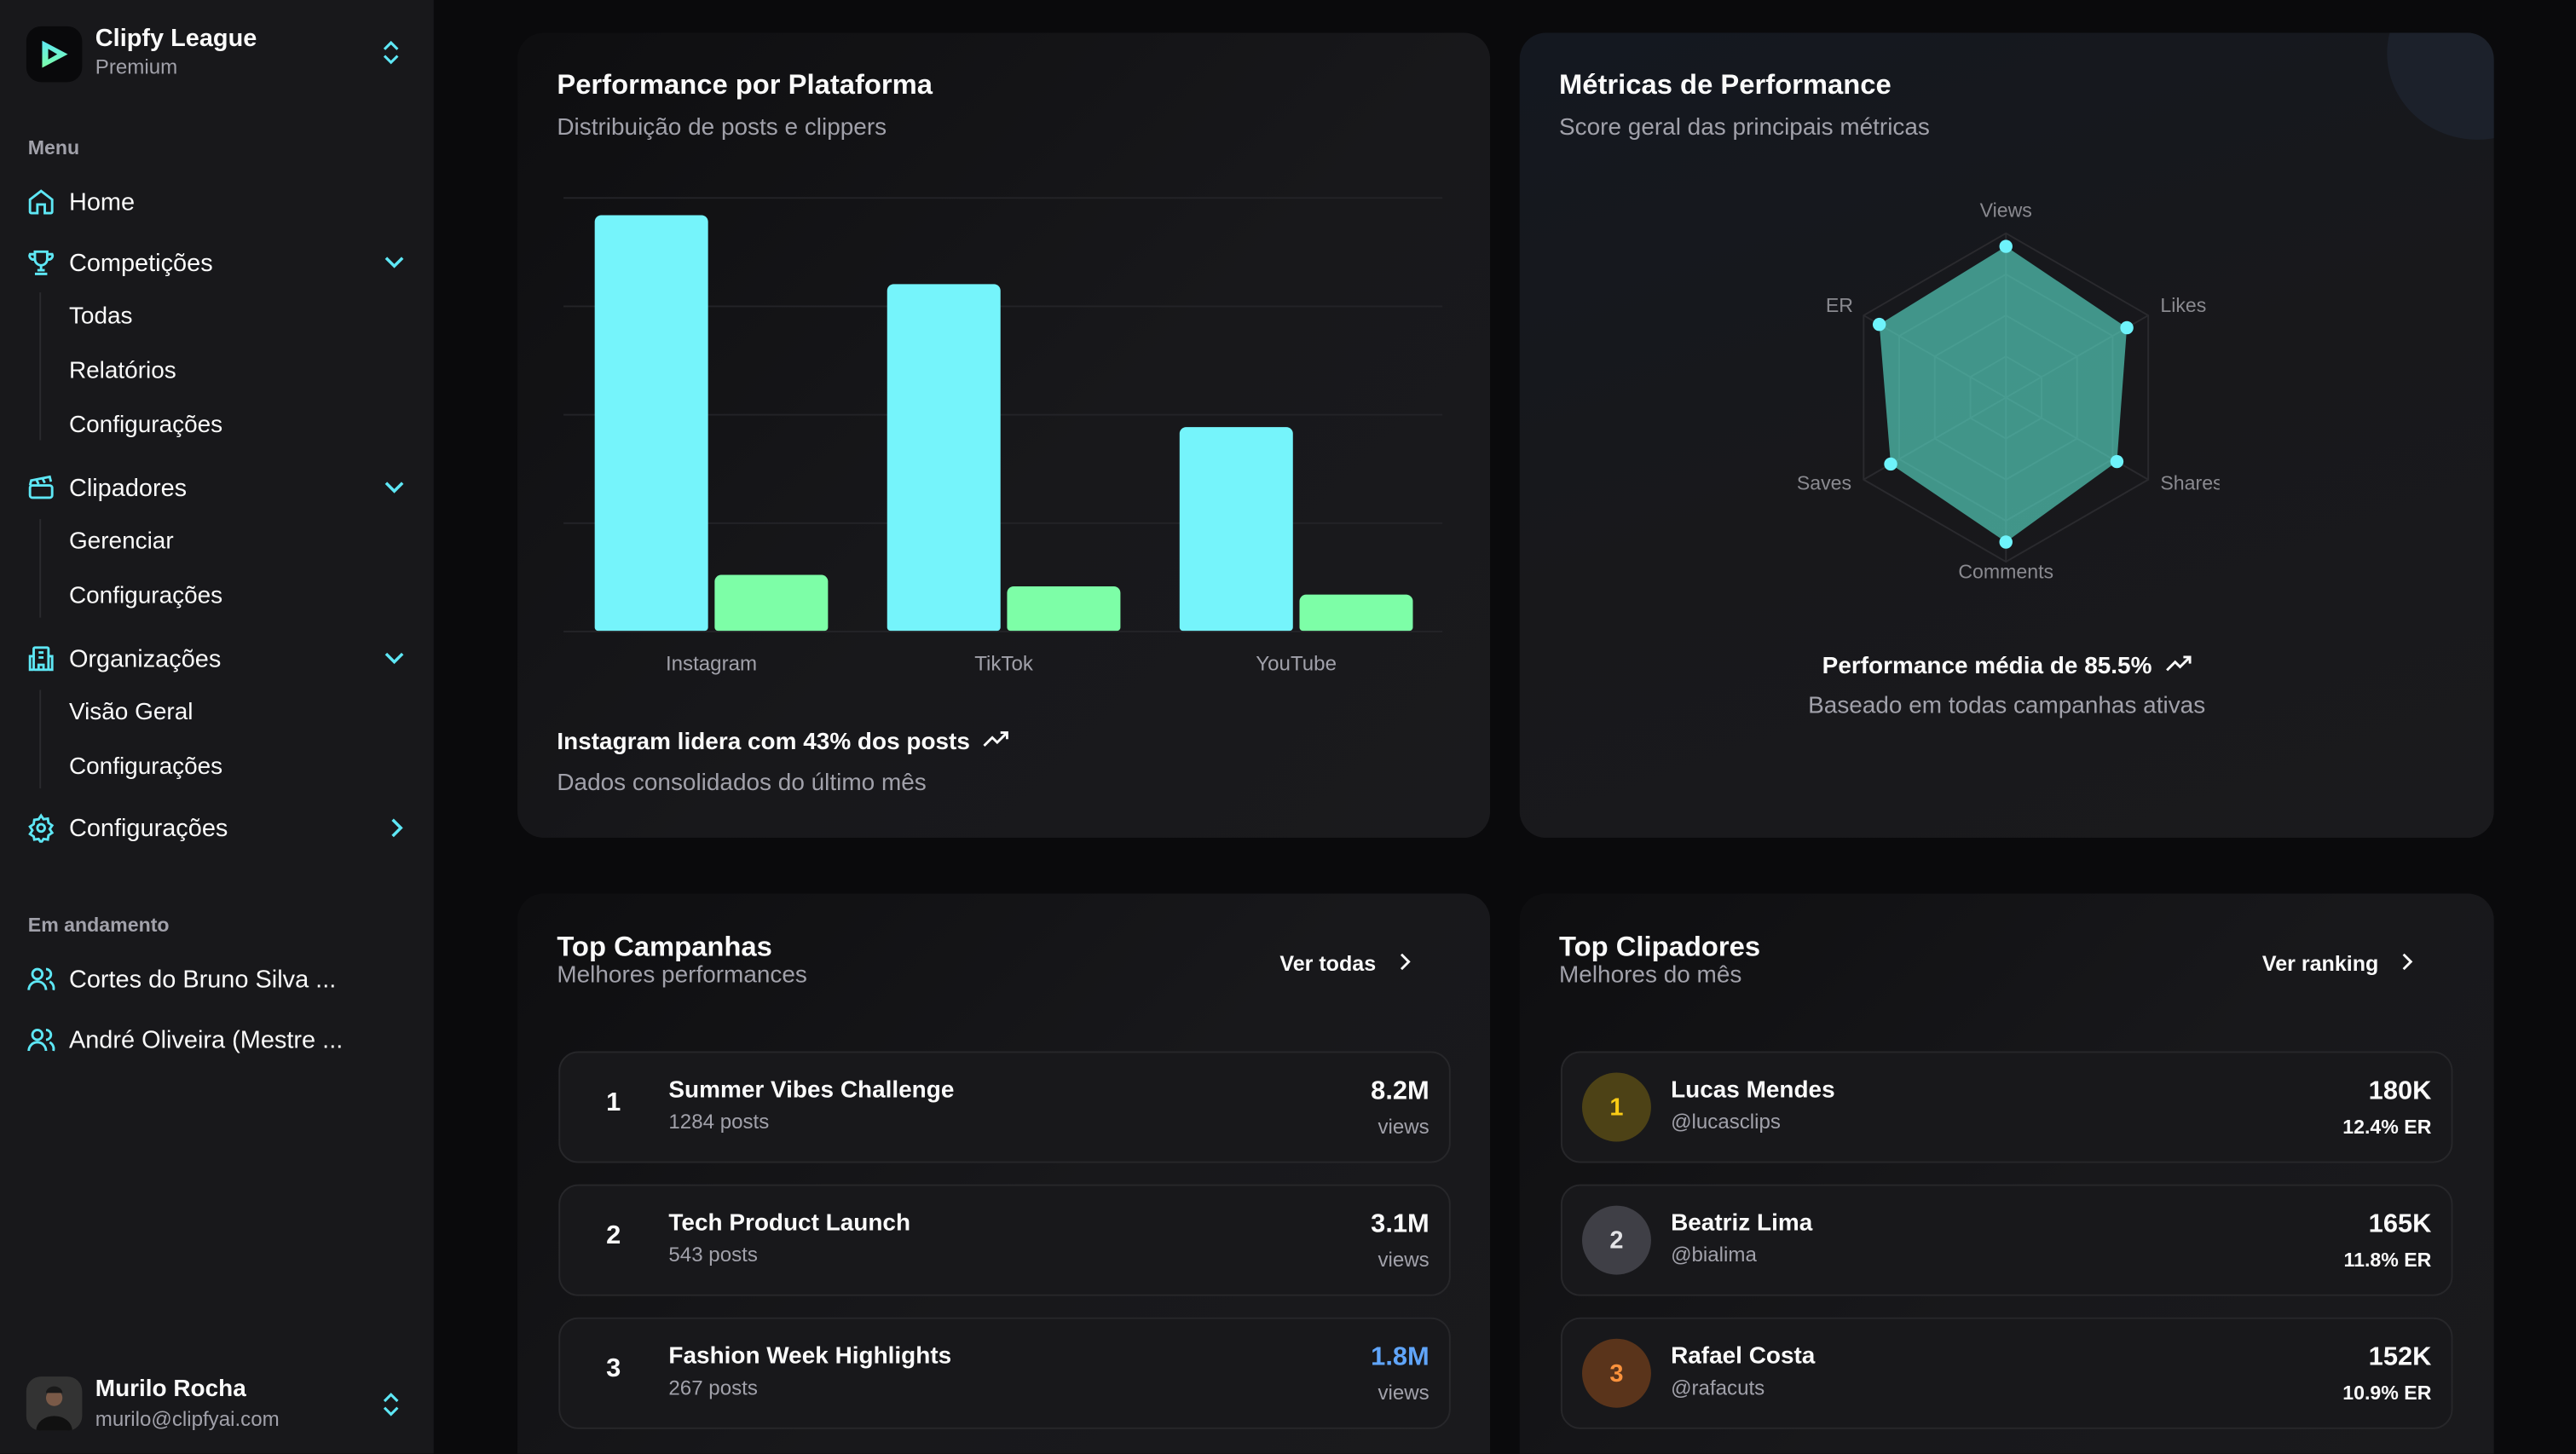  I want to click on clipper-row: 1 Lucas Mendes @lucasclips 180K 12.4% ER, so click(2006, 1107).